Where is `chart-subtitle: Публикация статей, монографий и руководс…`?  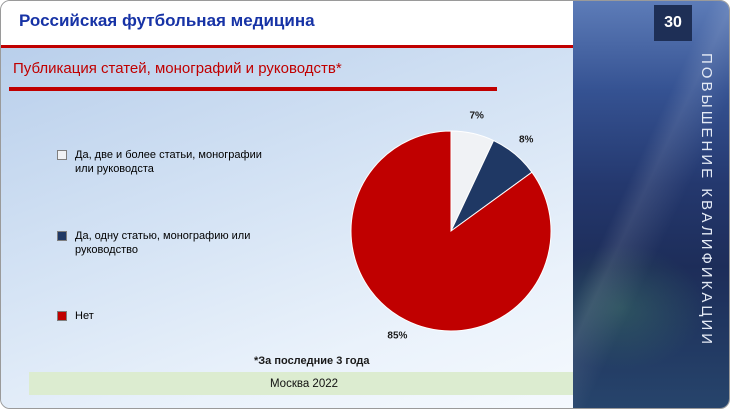 chart-subtitle: Публикация статей, монографий и руководс… is located at coordinates (177, 68).